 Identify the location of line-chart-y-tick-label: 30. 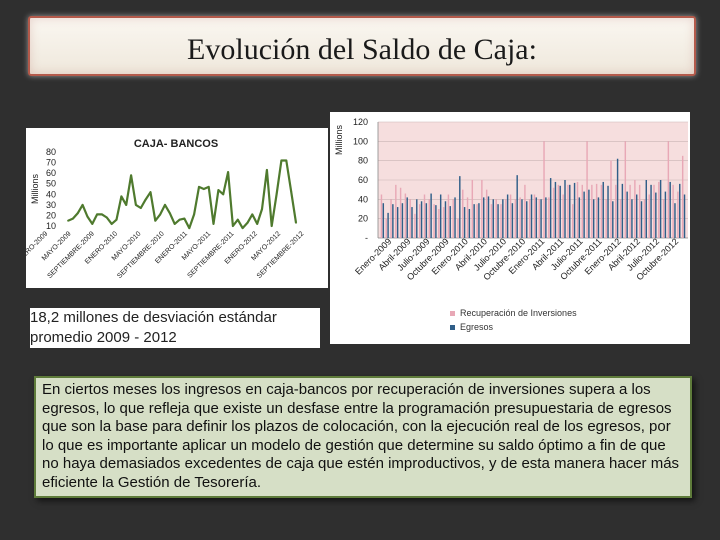
(51, 205).